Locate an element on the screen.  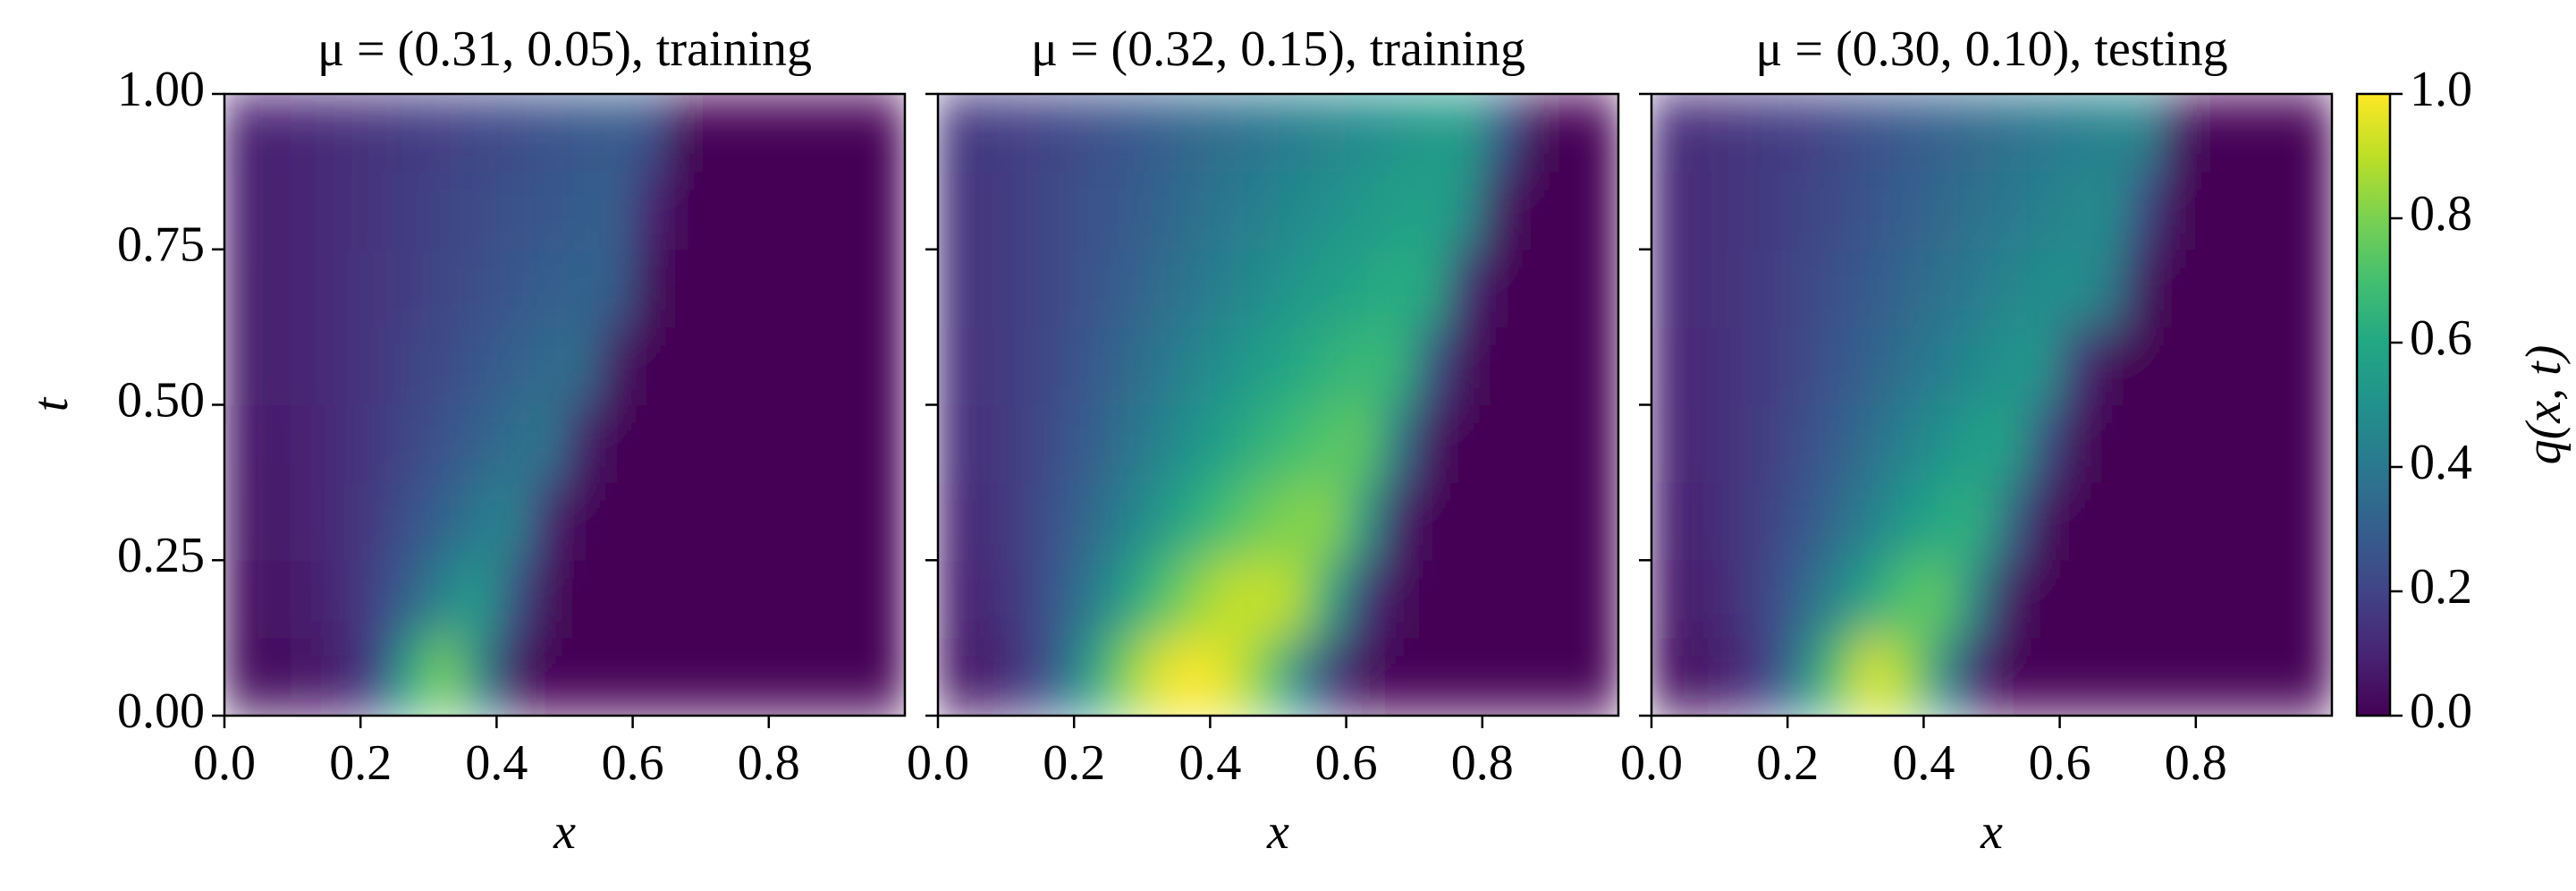
y-tick-label: 1.00 is located at coordinates (161, 89).